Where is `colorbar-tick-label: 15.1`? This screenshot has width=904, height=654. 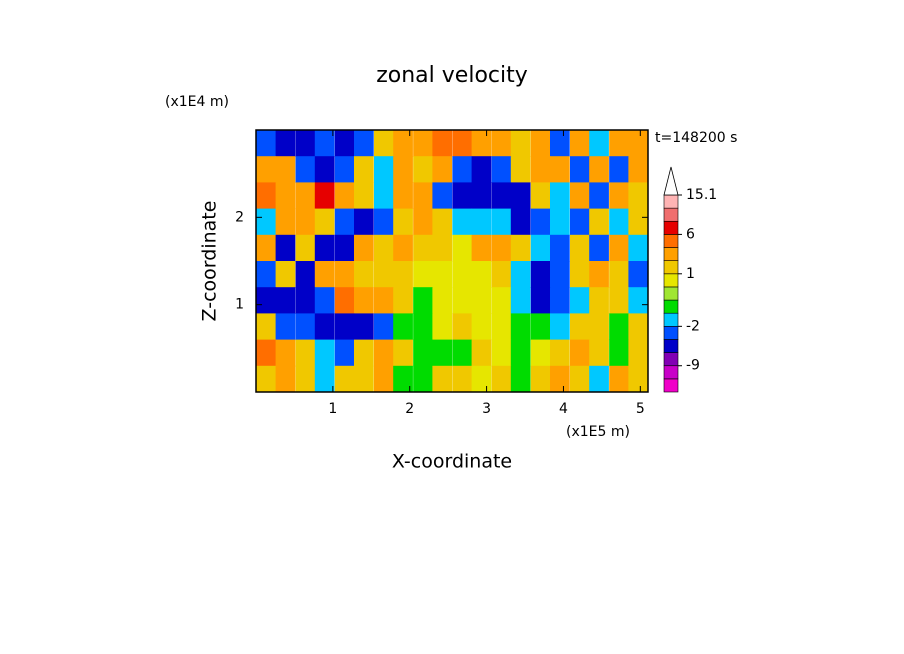
colorbar-tick-label: 15.1 is located at coordinates (701, 195).